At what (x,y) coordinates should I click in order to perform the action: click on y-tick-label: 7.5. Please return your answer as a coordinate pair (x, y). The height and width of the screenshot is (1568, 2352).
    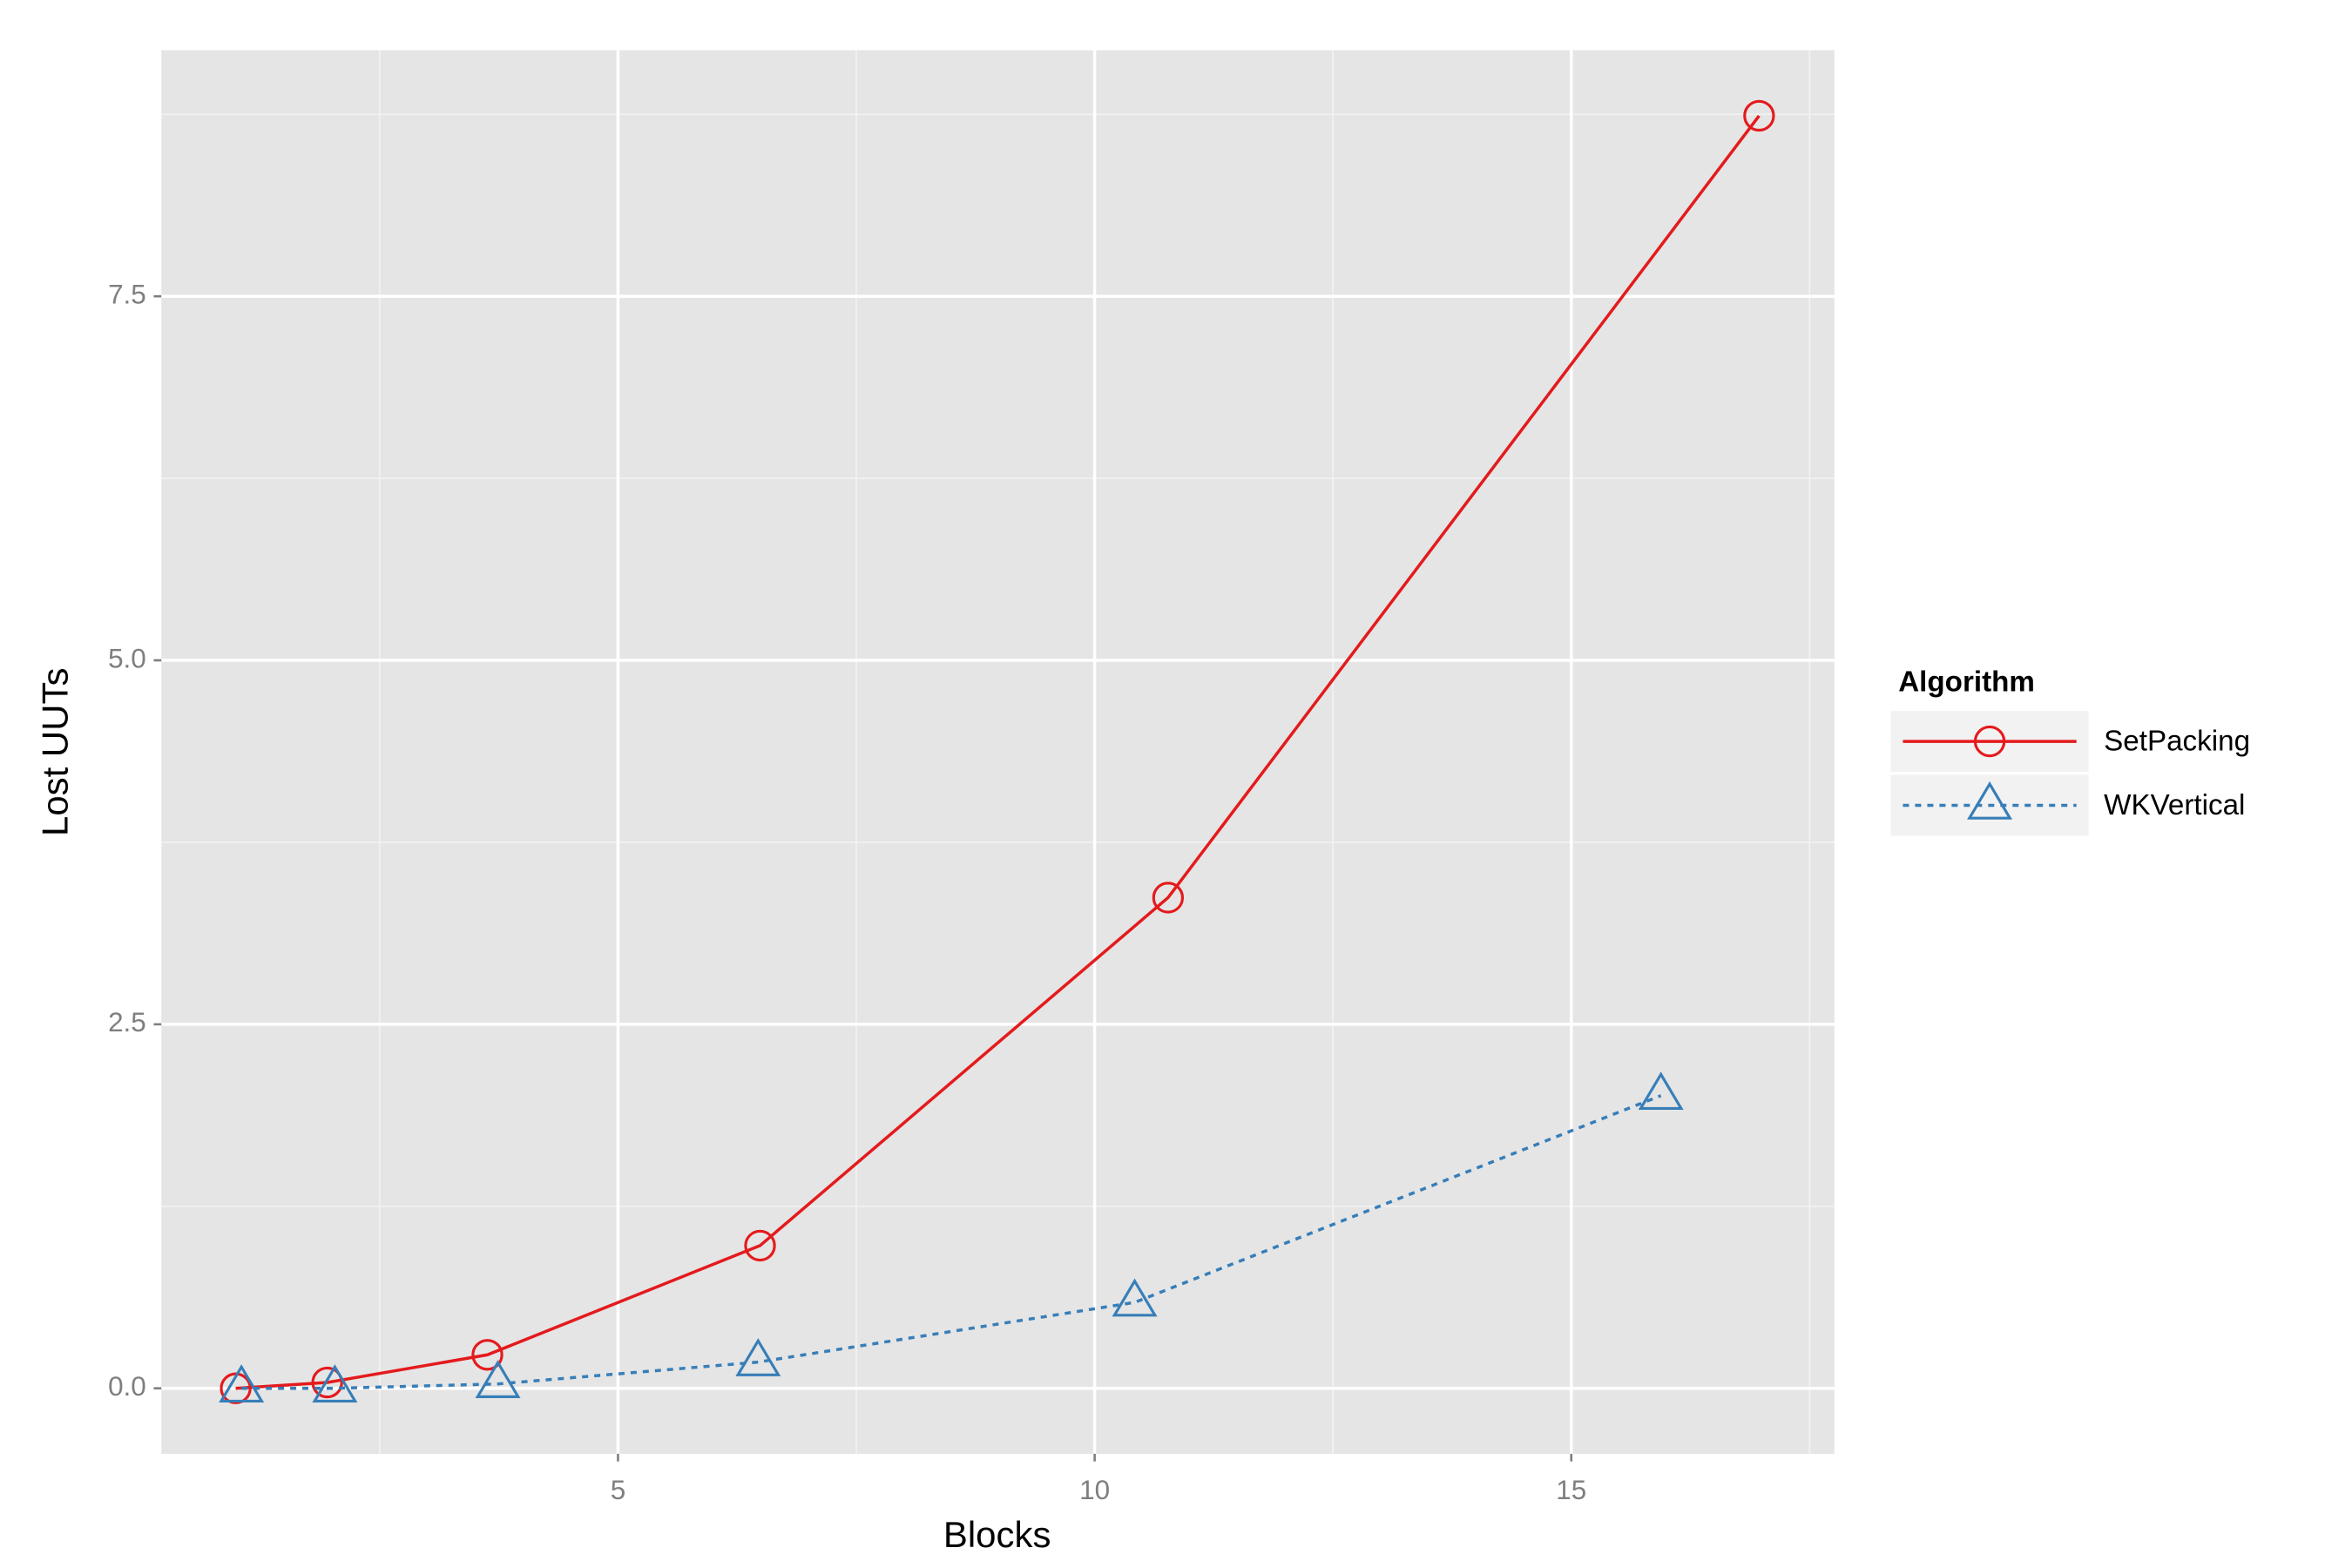
    Looking at the image, I should click on (127, 294).